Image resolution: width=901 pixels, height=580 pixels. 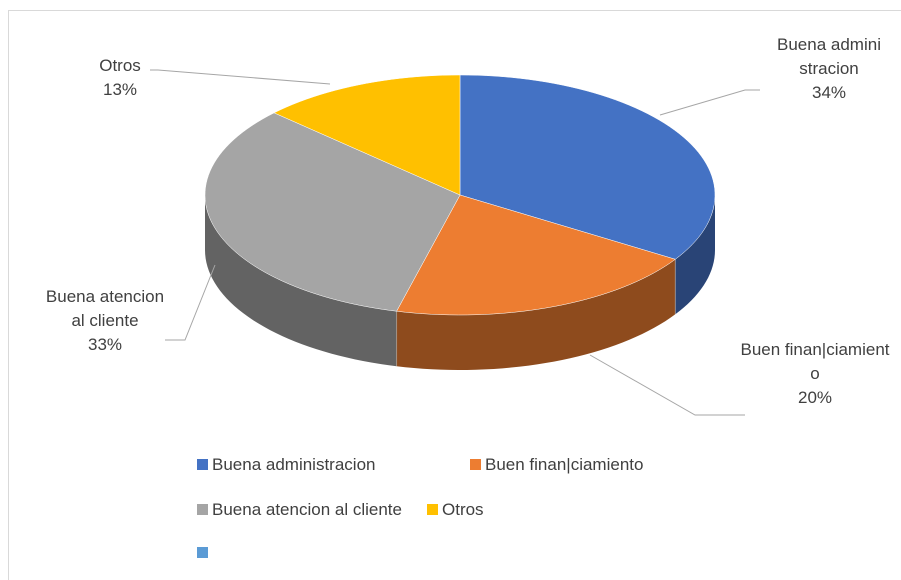 I want to click on data-label: Otros 13%, so click(x=120, y=78).